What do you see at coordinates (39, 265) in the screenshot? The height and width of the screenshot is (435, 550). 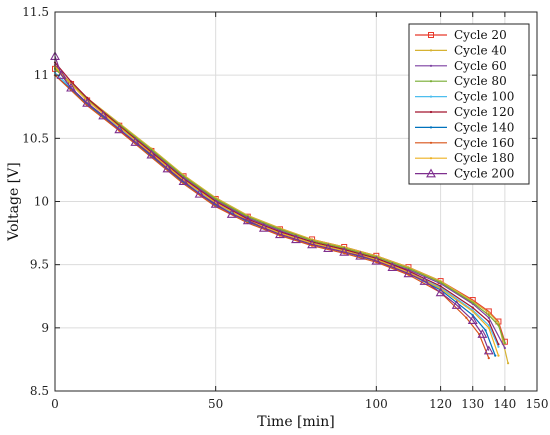 I see `y-tick-label: 9.5` at bounding box center [39, 265].